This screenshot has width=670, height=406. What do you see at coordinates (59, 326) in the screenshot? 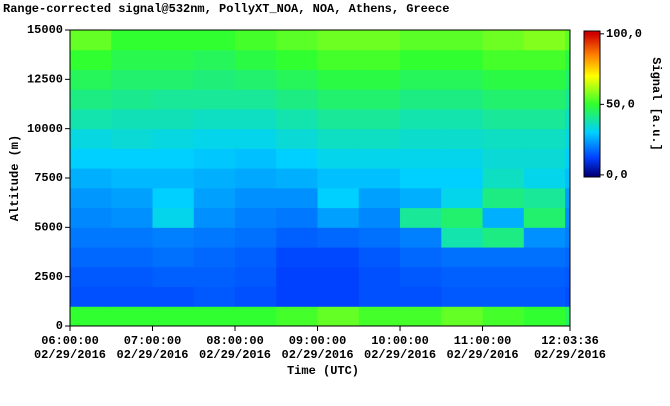
I see `y-tick-label: 0` at bounding box center [59, 326].